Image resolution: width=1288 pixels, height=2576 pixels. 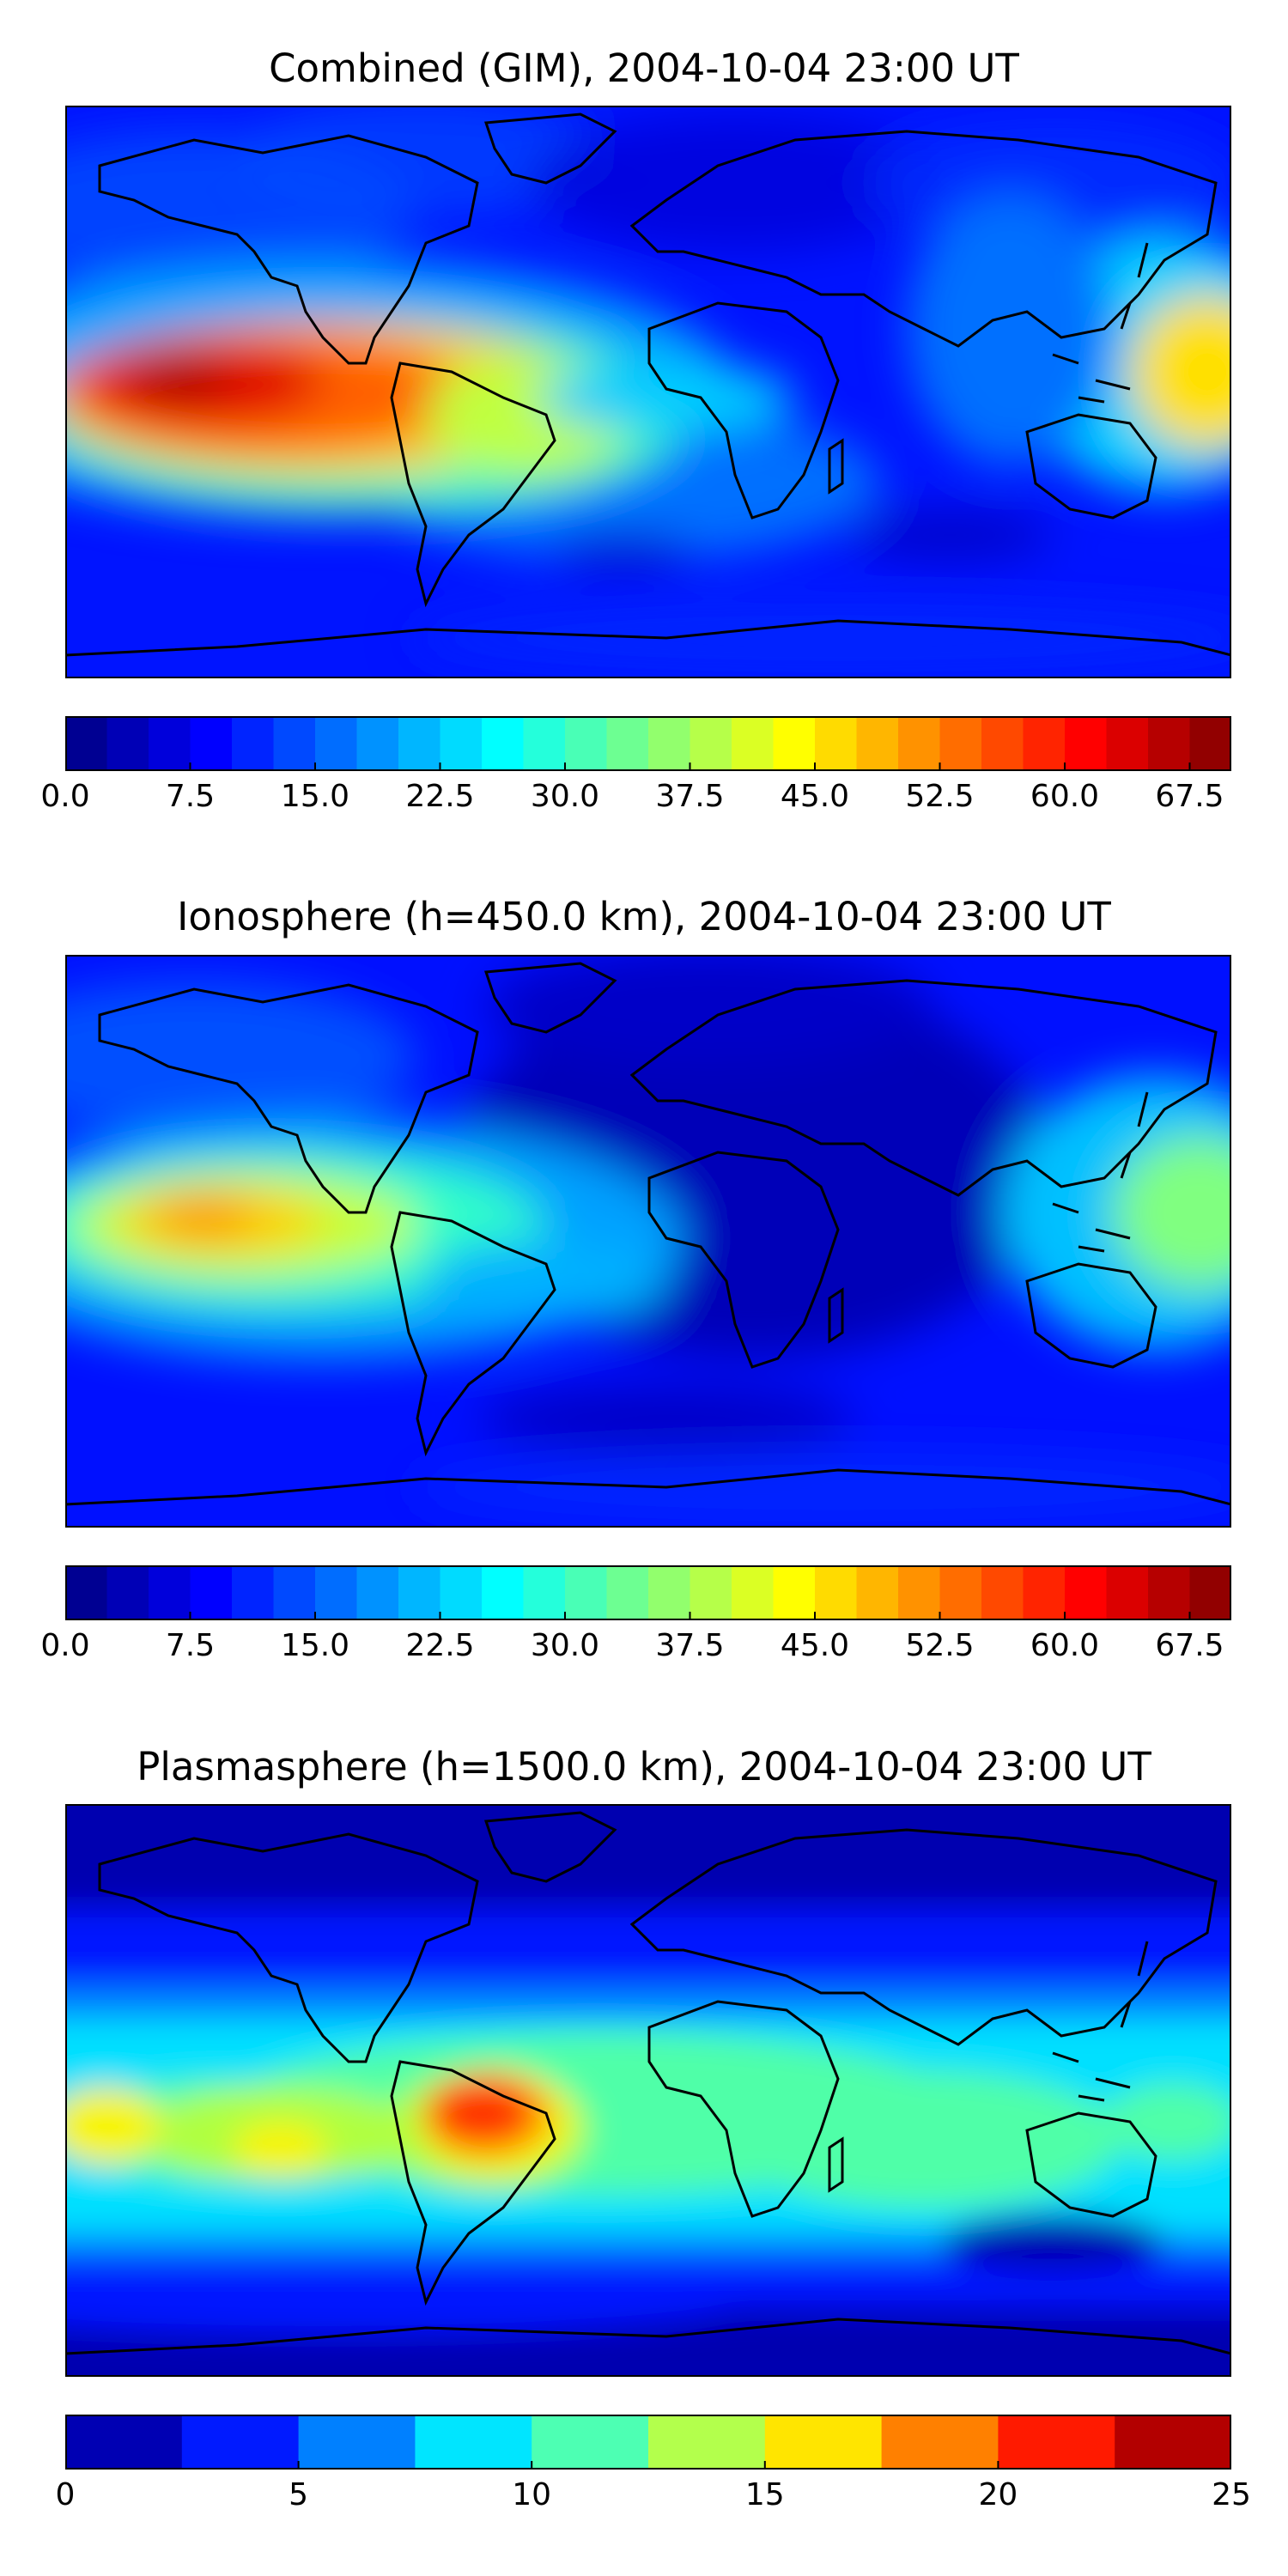 What do you see at coordinates (66, 2494) in the screenshot?
I see `colorbar-tick-label: 0` at bounding box center [66, 2494].